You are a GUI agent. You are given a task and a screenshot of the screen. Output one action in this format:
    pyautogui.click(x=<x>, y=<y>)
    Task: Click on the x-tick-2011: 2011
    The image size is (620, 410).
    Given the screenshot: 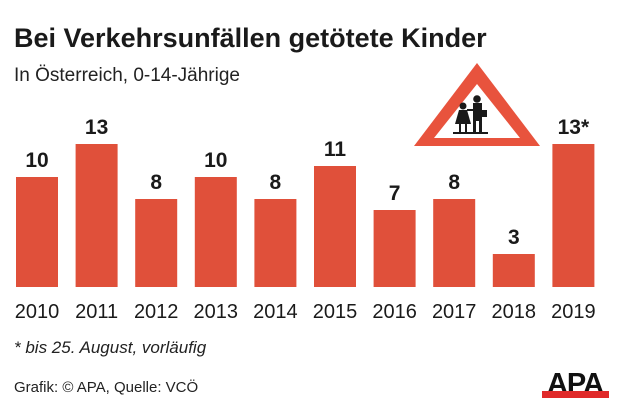 What is the action you would take?
    pyautogui.click(x=96, y=312)
    